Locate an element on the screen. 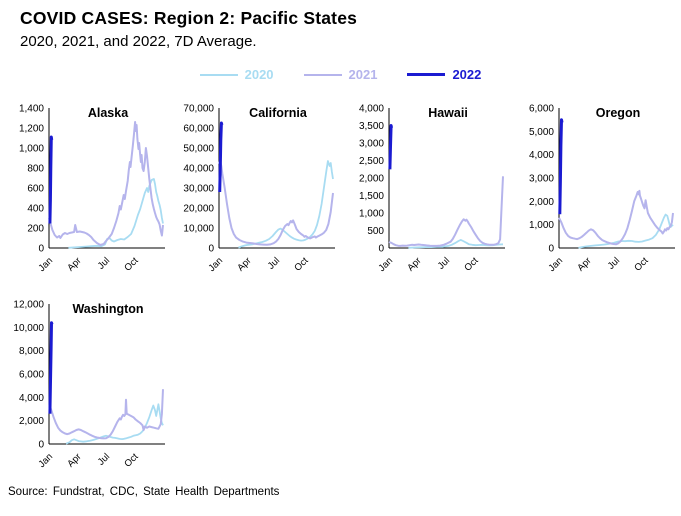 Image resolution: width=681 pixels, height=516 pixels. y-tick-label: 200 is located at coordinates (35, 229).